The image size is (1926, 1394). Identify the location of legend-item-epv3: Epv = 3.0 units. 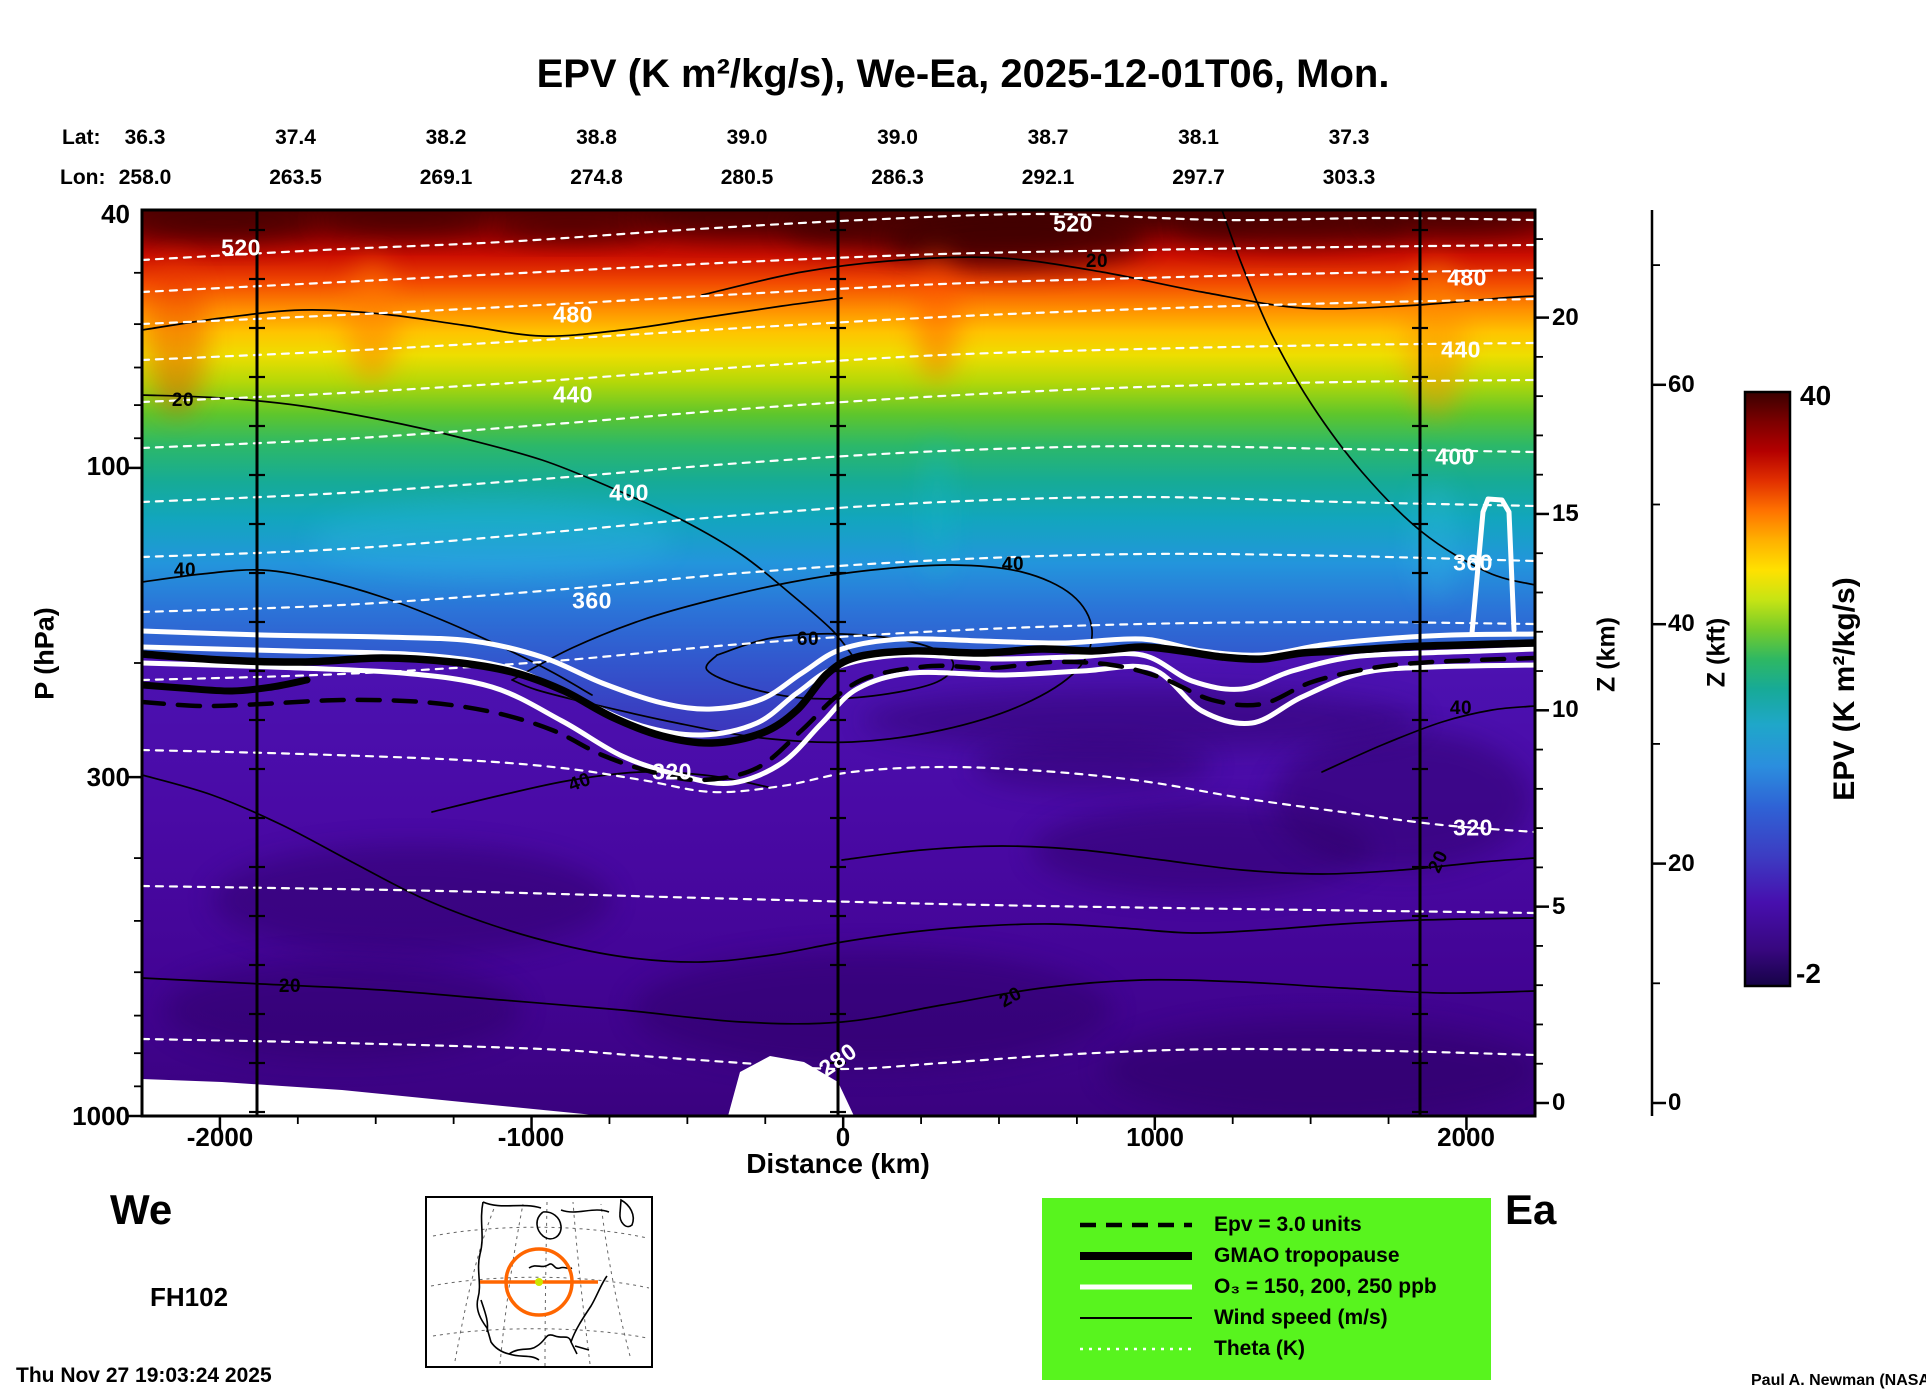
(1266, 1225).